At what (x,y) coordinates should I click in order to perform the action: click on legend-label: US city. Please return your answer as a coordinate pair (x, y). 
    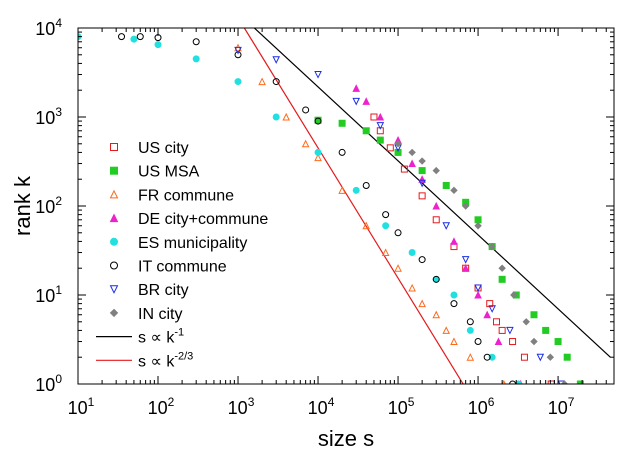
    Looking at the image, I should click on (163, 148).